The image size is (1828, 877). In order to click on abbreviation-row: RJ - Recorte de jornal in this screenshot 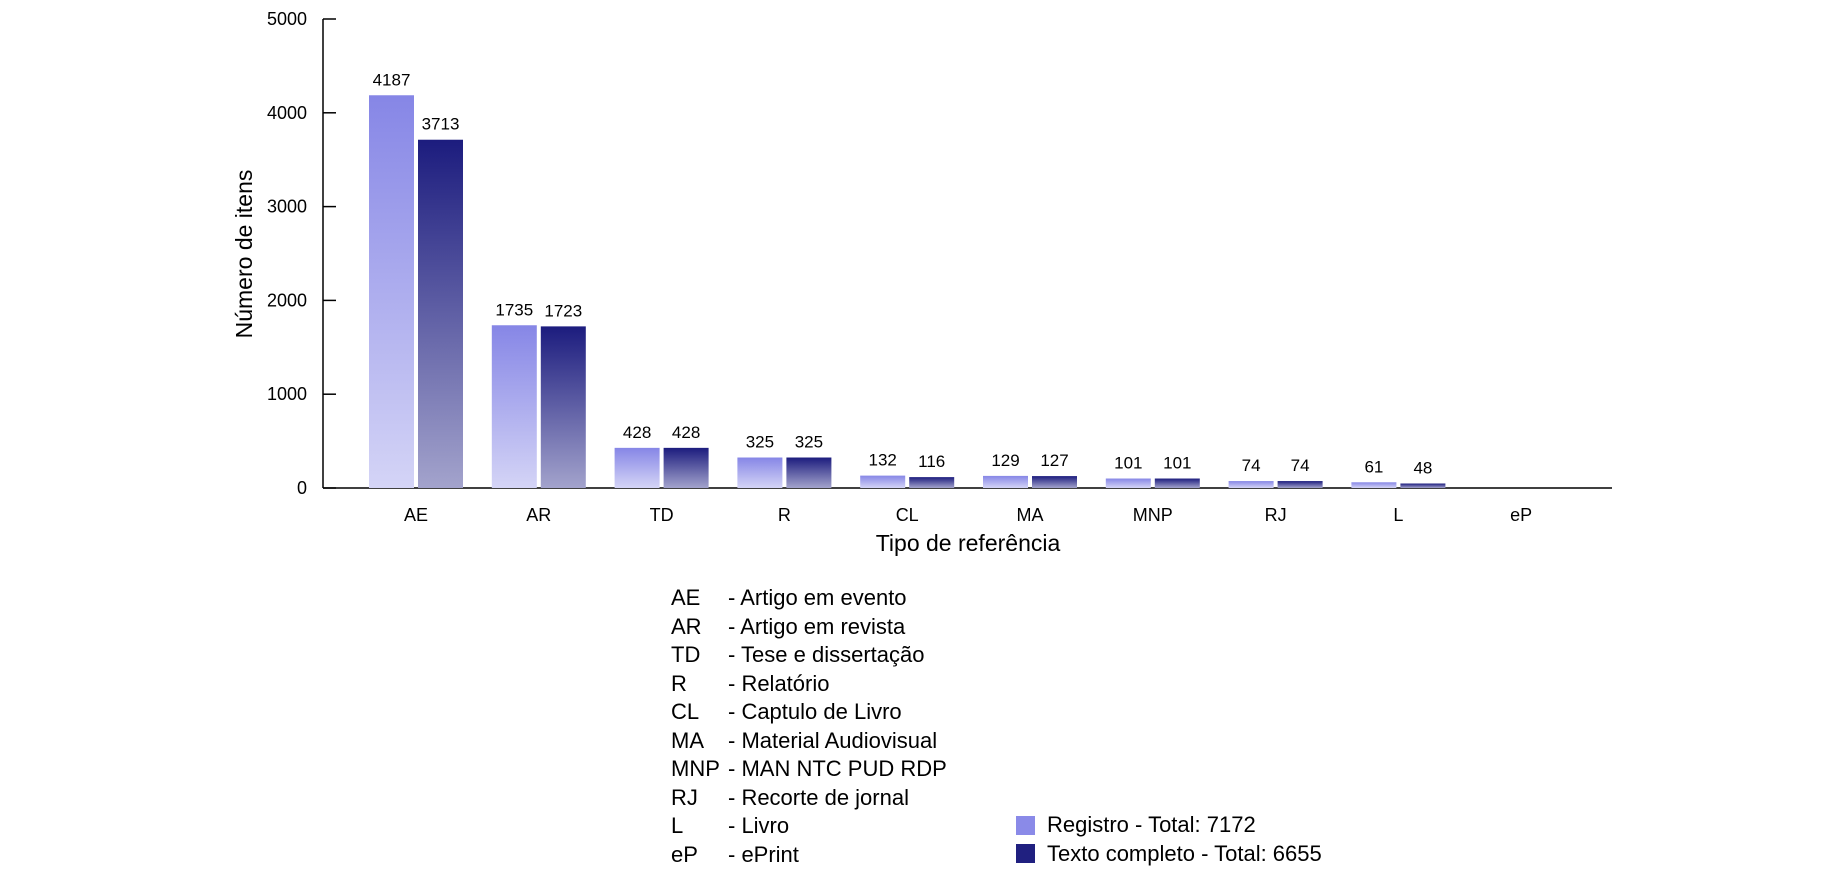, I will do `click(809, 798)`.